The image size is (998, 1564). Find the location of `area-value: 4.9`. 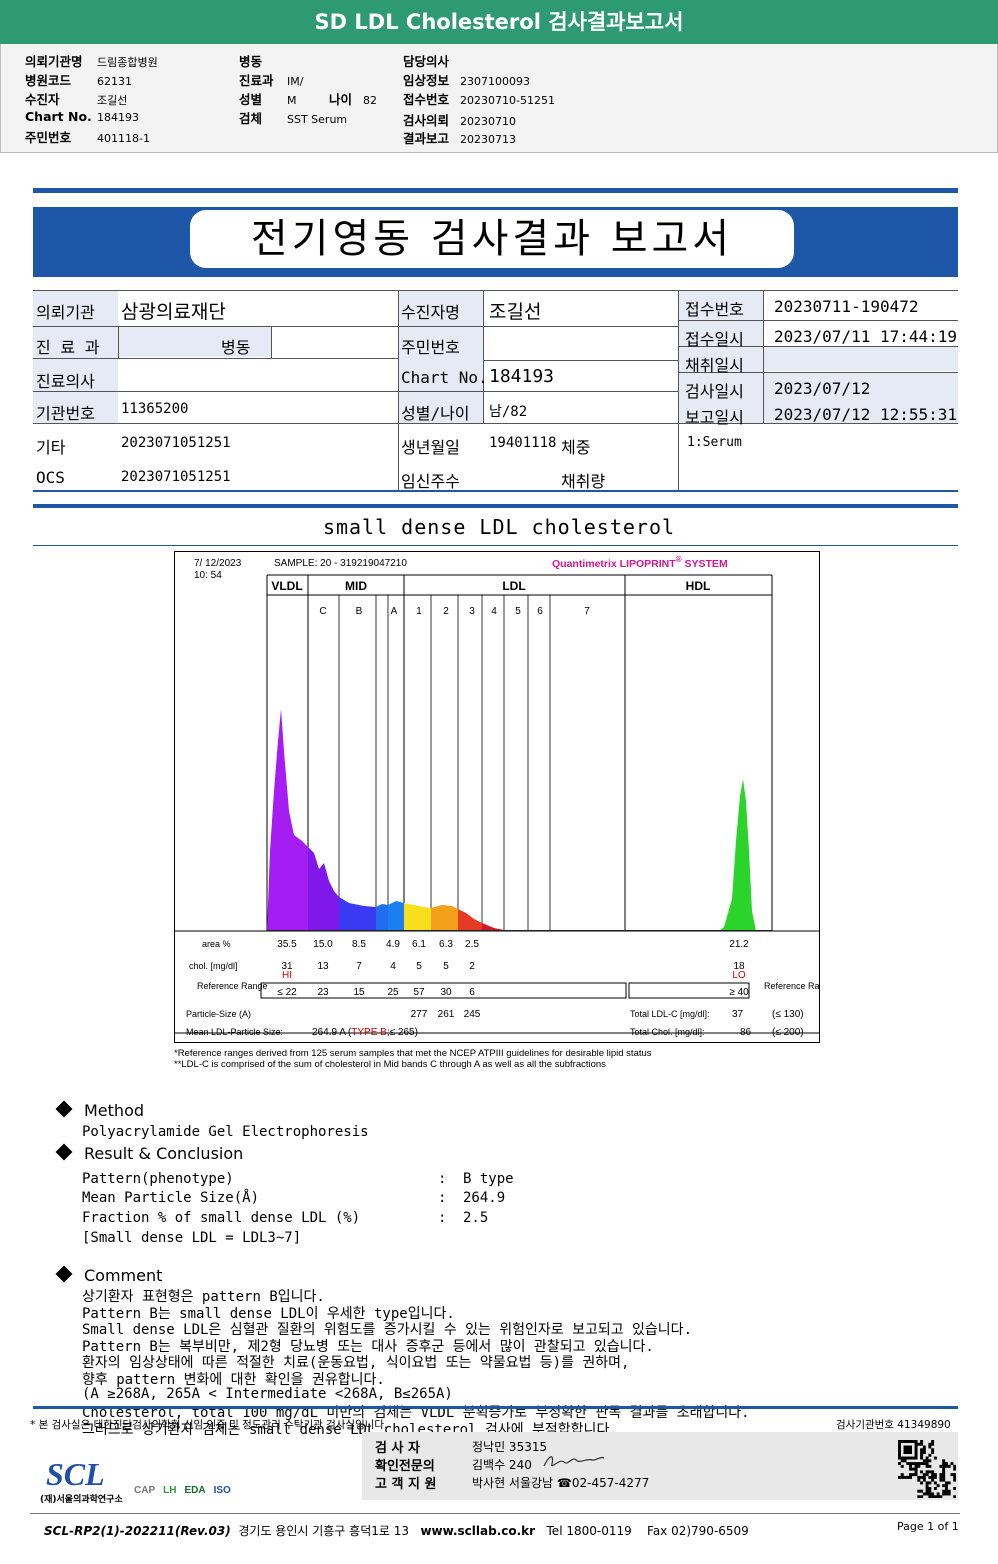

area-value: 4.9 is located at coordinates (393, 944).